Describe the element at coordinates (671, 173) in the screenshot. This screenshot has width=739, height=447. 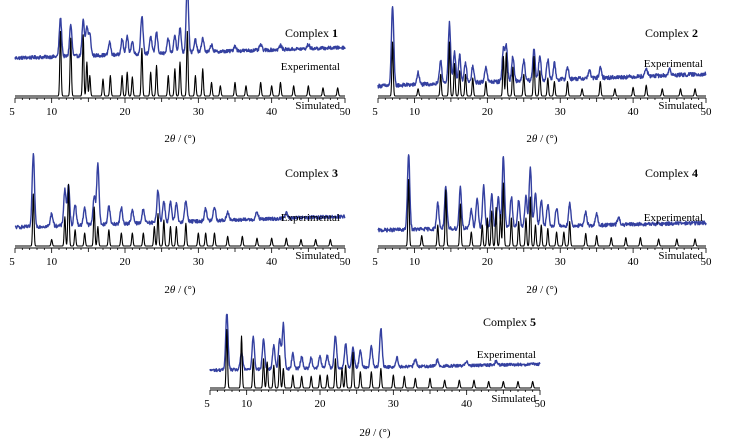
I see `panel-title: Complex 4` at that location.